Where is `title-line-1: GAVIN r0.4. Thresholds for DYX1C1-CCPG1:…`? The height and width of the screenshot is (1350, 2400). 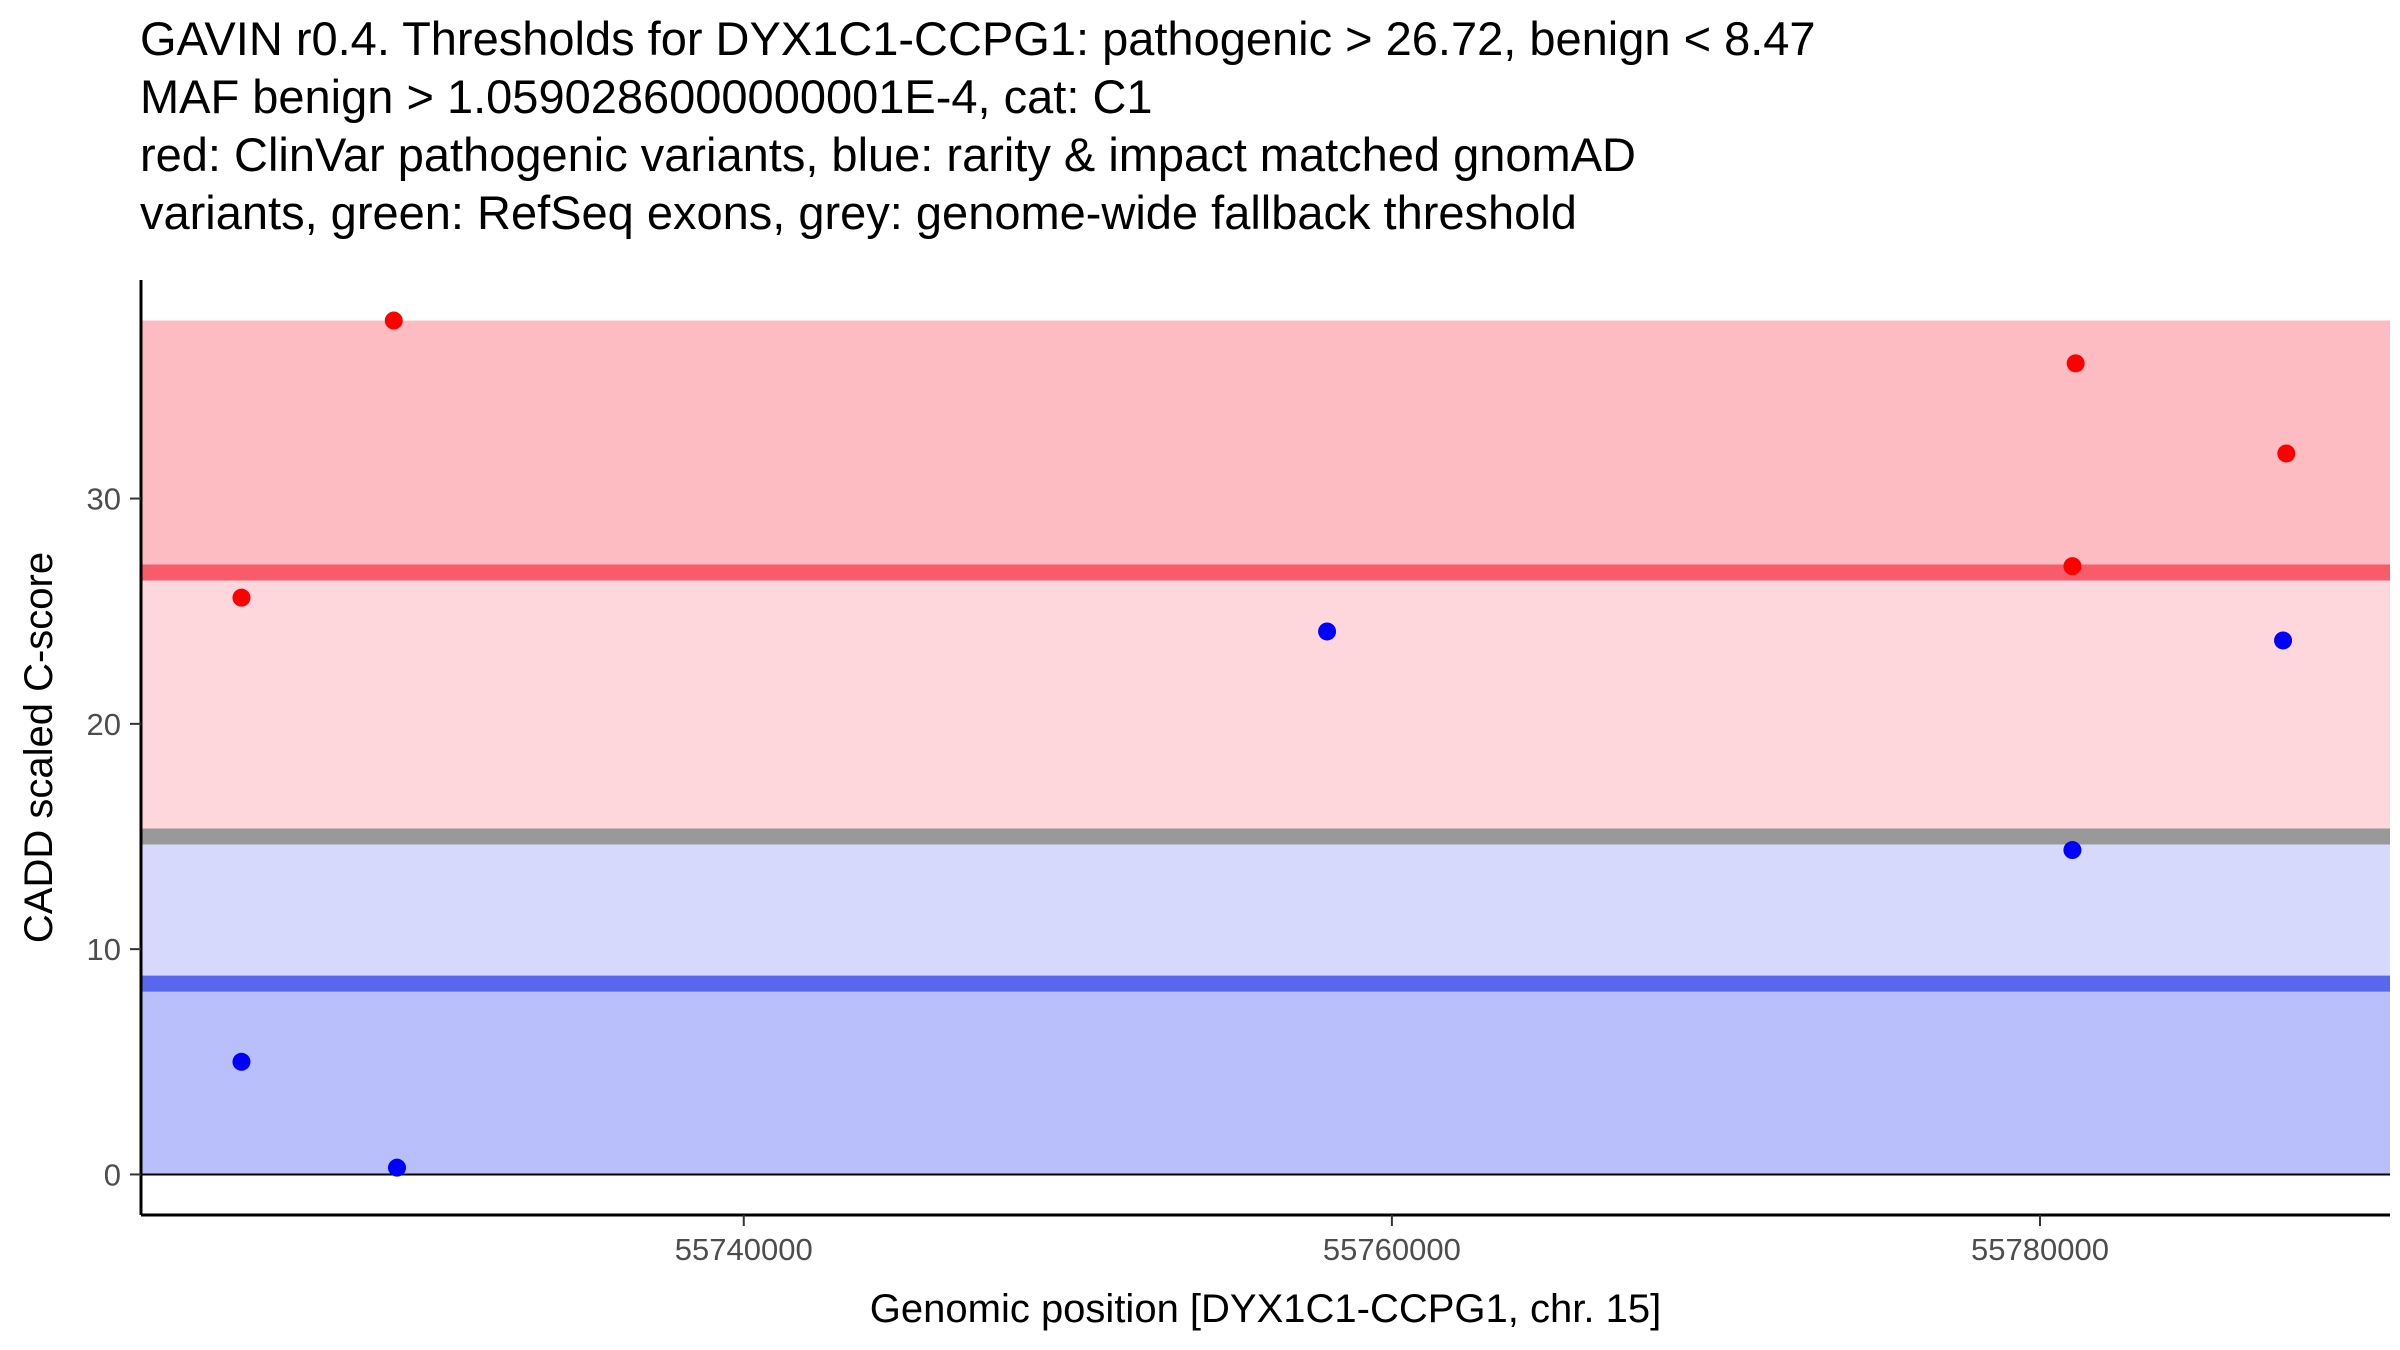
title-line-1: GAVIN r0.4. Thresholds for DYX1C1-CCPG1:… is located at coordinates (978, 38).